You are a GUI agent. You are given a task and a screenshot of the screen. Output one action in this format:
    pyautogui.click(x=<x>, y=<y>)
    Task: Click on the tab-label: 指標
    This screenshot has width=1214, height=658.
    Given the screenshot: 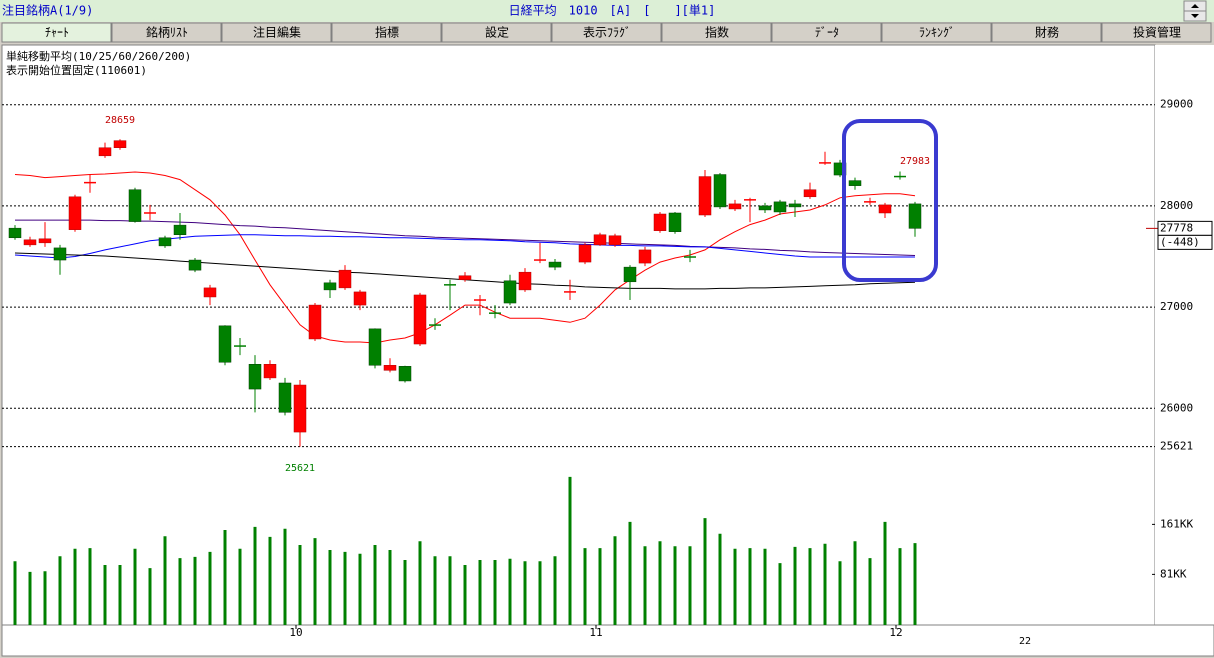 What is the action you would take?
    pyautogui.click(x=387, y=32)
    